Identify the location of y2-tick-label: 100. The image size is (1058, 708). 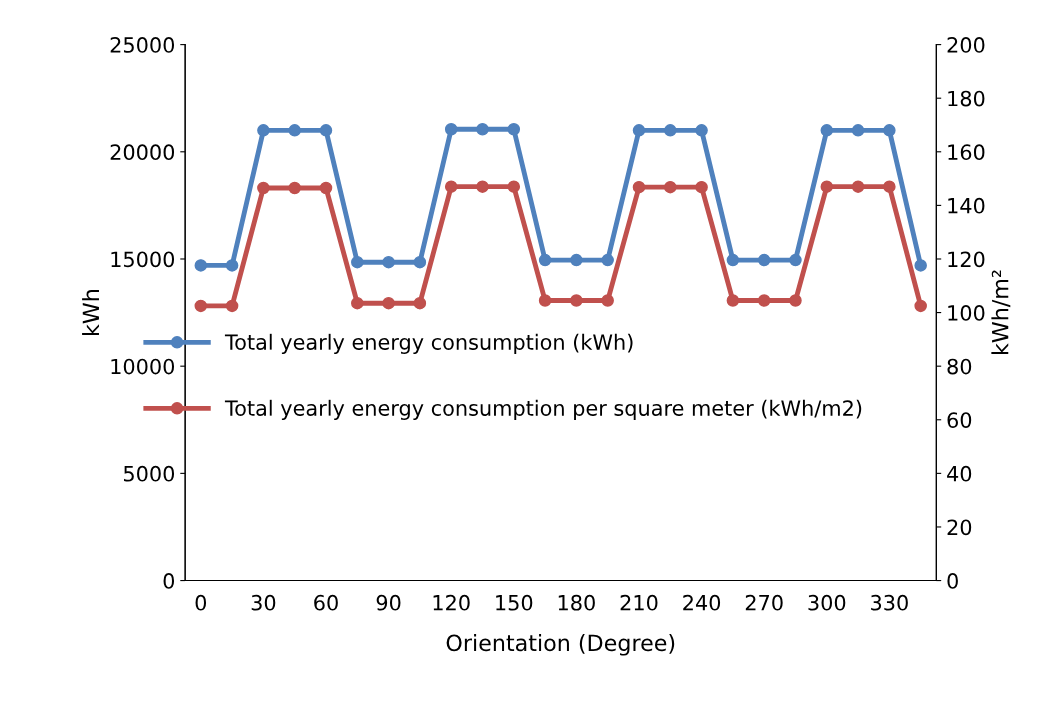
(966, 313).